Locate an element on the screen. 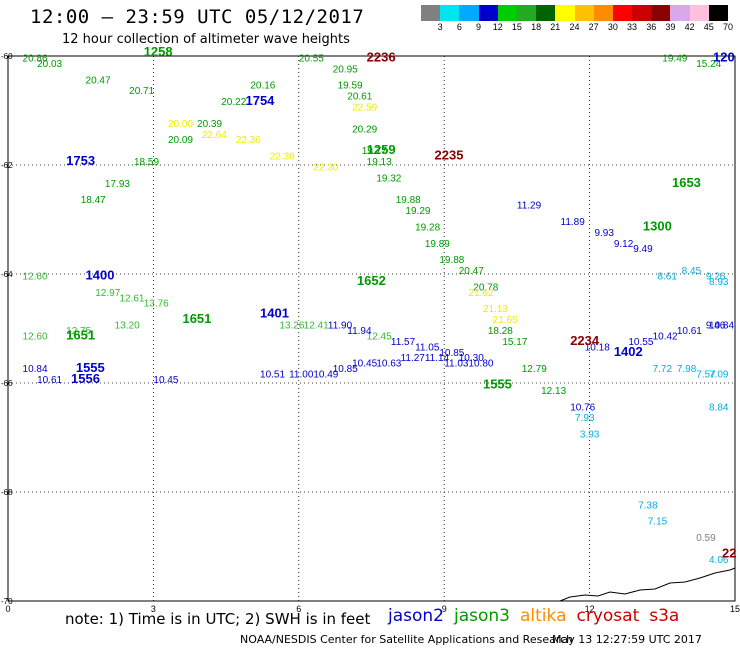 This screenshot has width=740, height=650. y-tick-label: -68 is located at coordinates (7, 492).